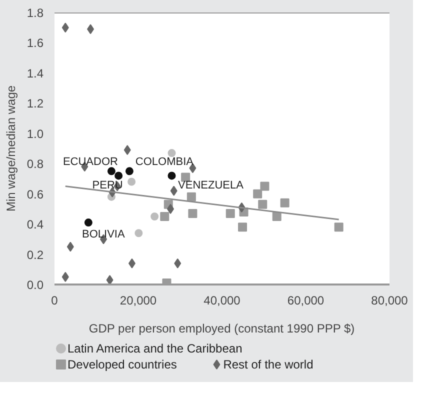 This screenshot has height=409, width=426. What do you see at coordinates (35, 43) in the screenshot?
I see `y-tick-label: 1.6` at bounding box center [35, 43].